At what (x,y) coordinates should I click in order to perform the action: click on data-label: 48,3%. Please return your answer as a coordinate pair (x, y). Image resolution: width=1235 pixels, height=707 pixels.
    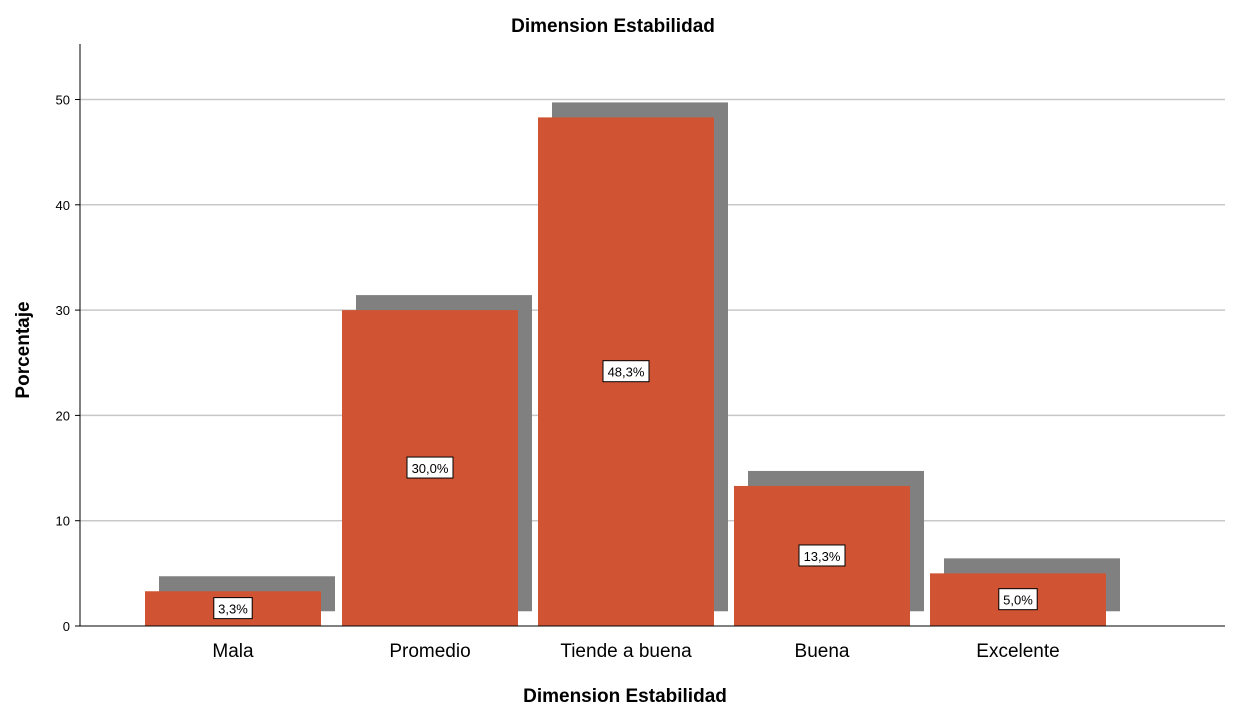
    Looking at the image, I should click on (626, 371).